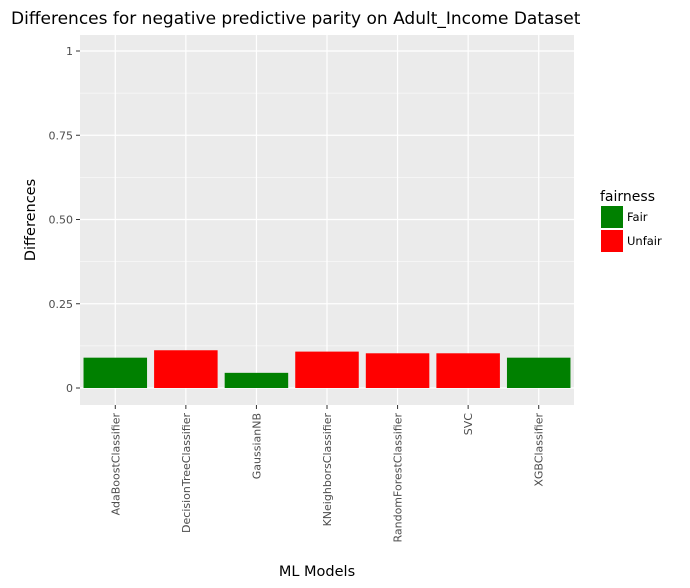 Image resolution: width=690 pixels, height=588 pixels. Describe the element at coordinates (397, 370) in the screenshot. I see `bar-RandomForestClassifier` at that location.